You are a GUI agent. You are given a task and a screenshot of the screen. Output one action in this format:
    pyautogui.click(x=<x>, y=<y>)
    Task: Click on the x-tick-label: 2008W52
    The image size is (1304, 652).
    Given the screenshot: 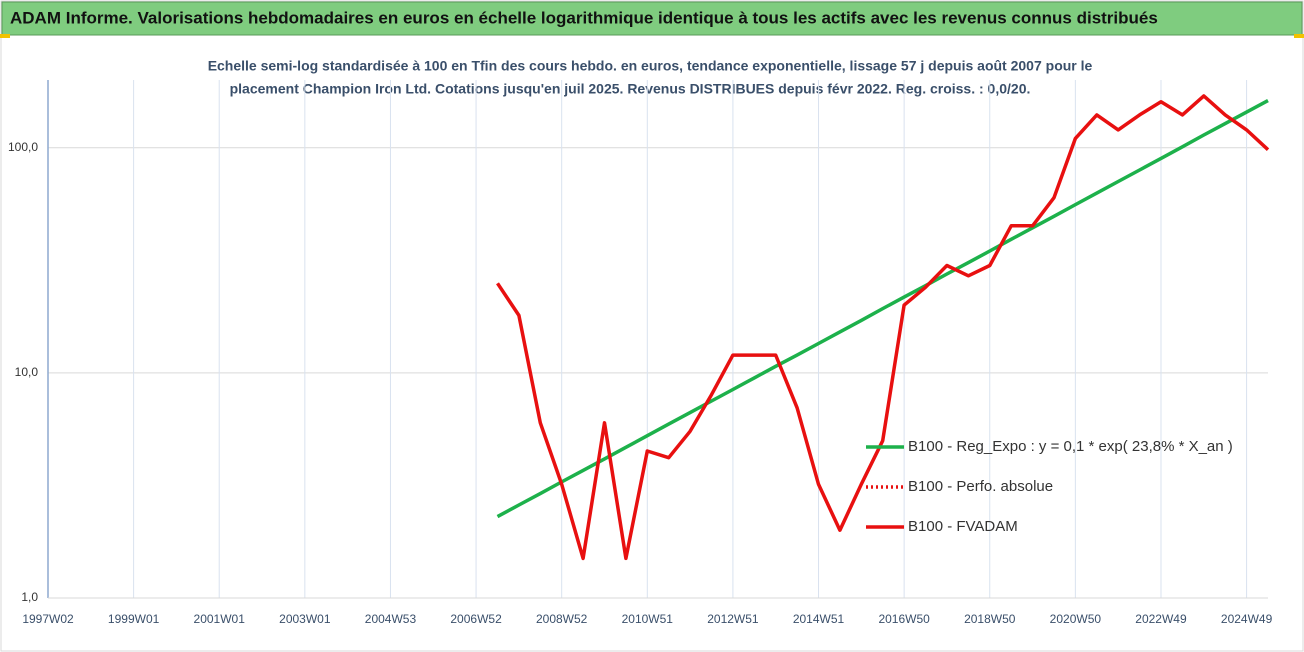 What is the action you would take?
    pyautogui.click(x=562, y=619)
    